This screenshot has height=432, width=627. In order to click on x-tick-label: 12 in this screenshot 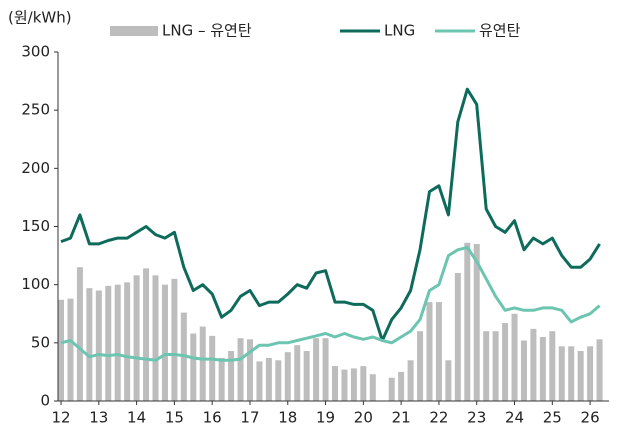, I will do `click(60, 418)`.